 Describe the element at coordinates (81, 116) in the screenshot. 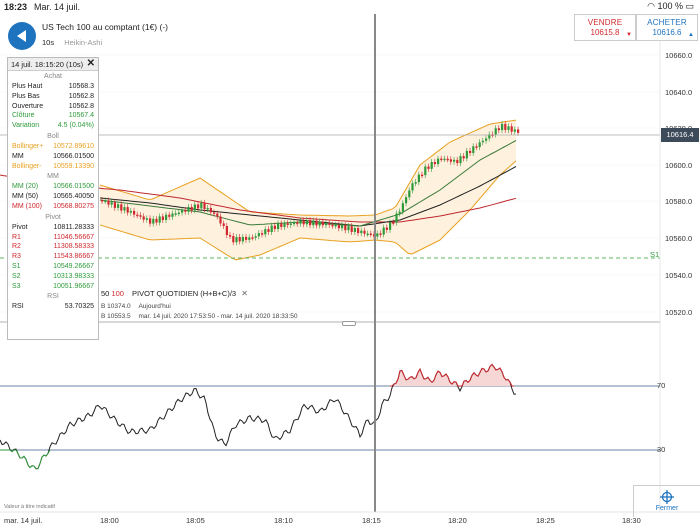

I see `popup-row-value: 10567.4` at that location.